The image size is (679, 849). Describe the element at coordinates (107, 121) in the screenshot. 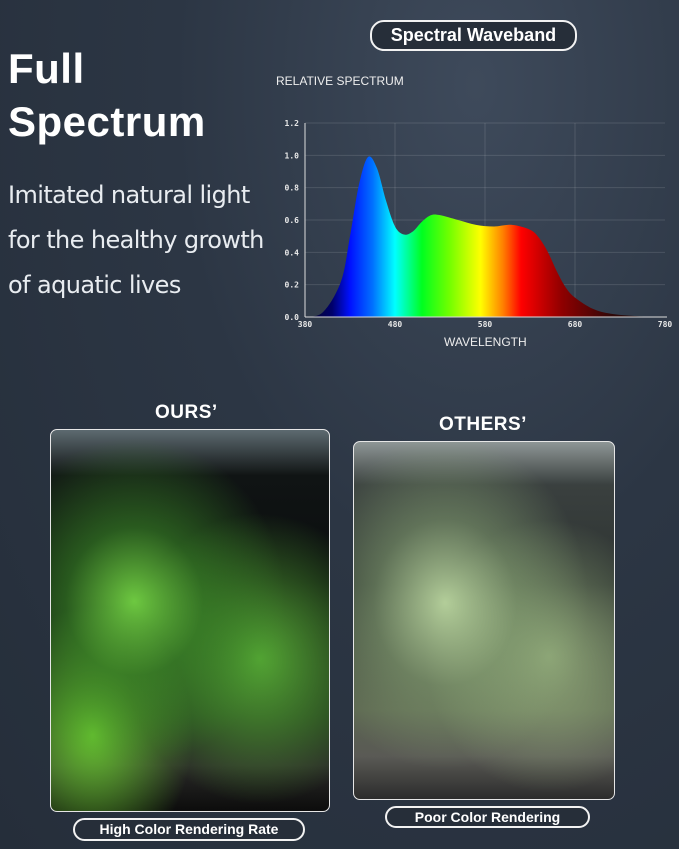

I see `title-line: Spectrum` at that location.